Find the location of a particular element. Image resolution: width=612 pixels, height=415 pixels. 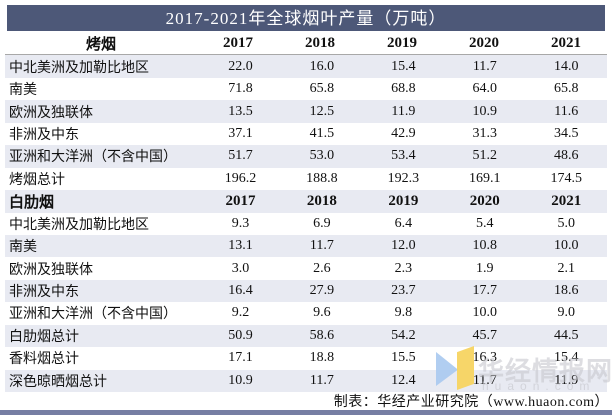

cell-value: 64.0 is located at coordinates (485, 89).